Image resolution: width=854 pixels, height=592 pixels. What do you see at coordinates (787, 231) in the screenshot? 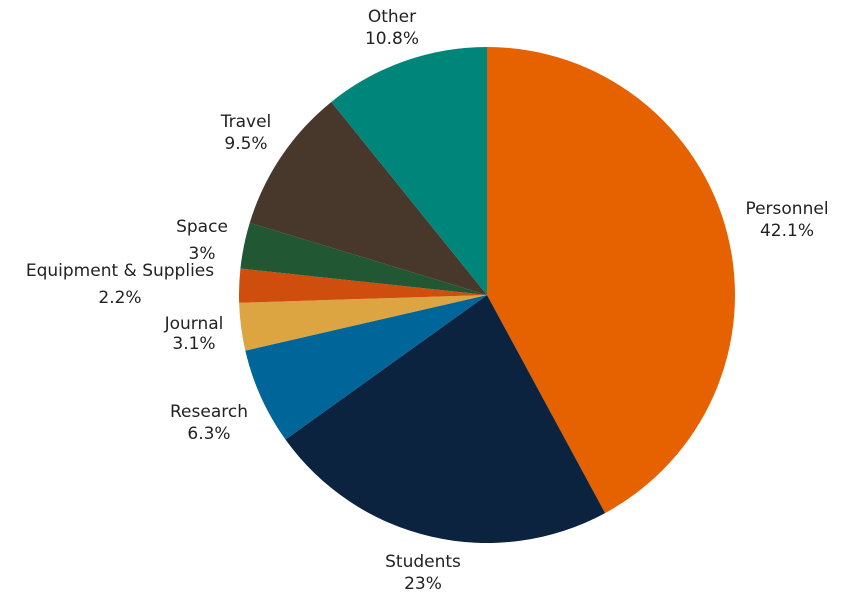
I see `slice-percent-label: 42.1%` at bounding box center [787, 231].